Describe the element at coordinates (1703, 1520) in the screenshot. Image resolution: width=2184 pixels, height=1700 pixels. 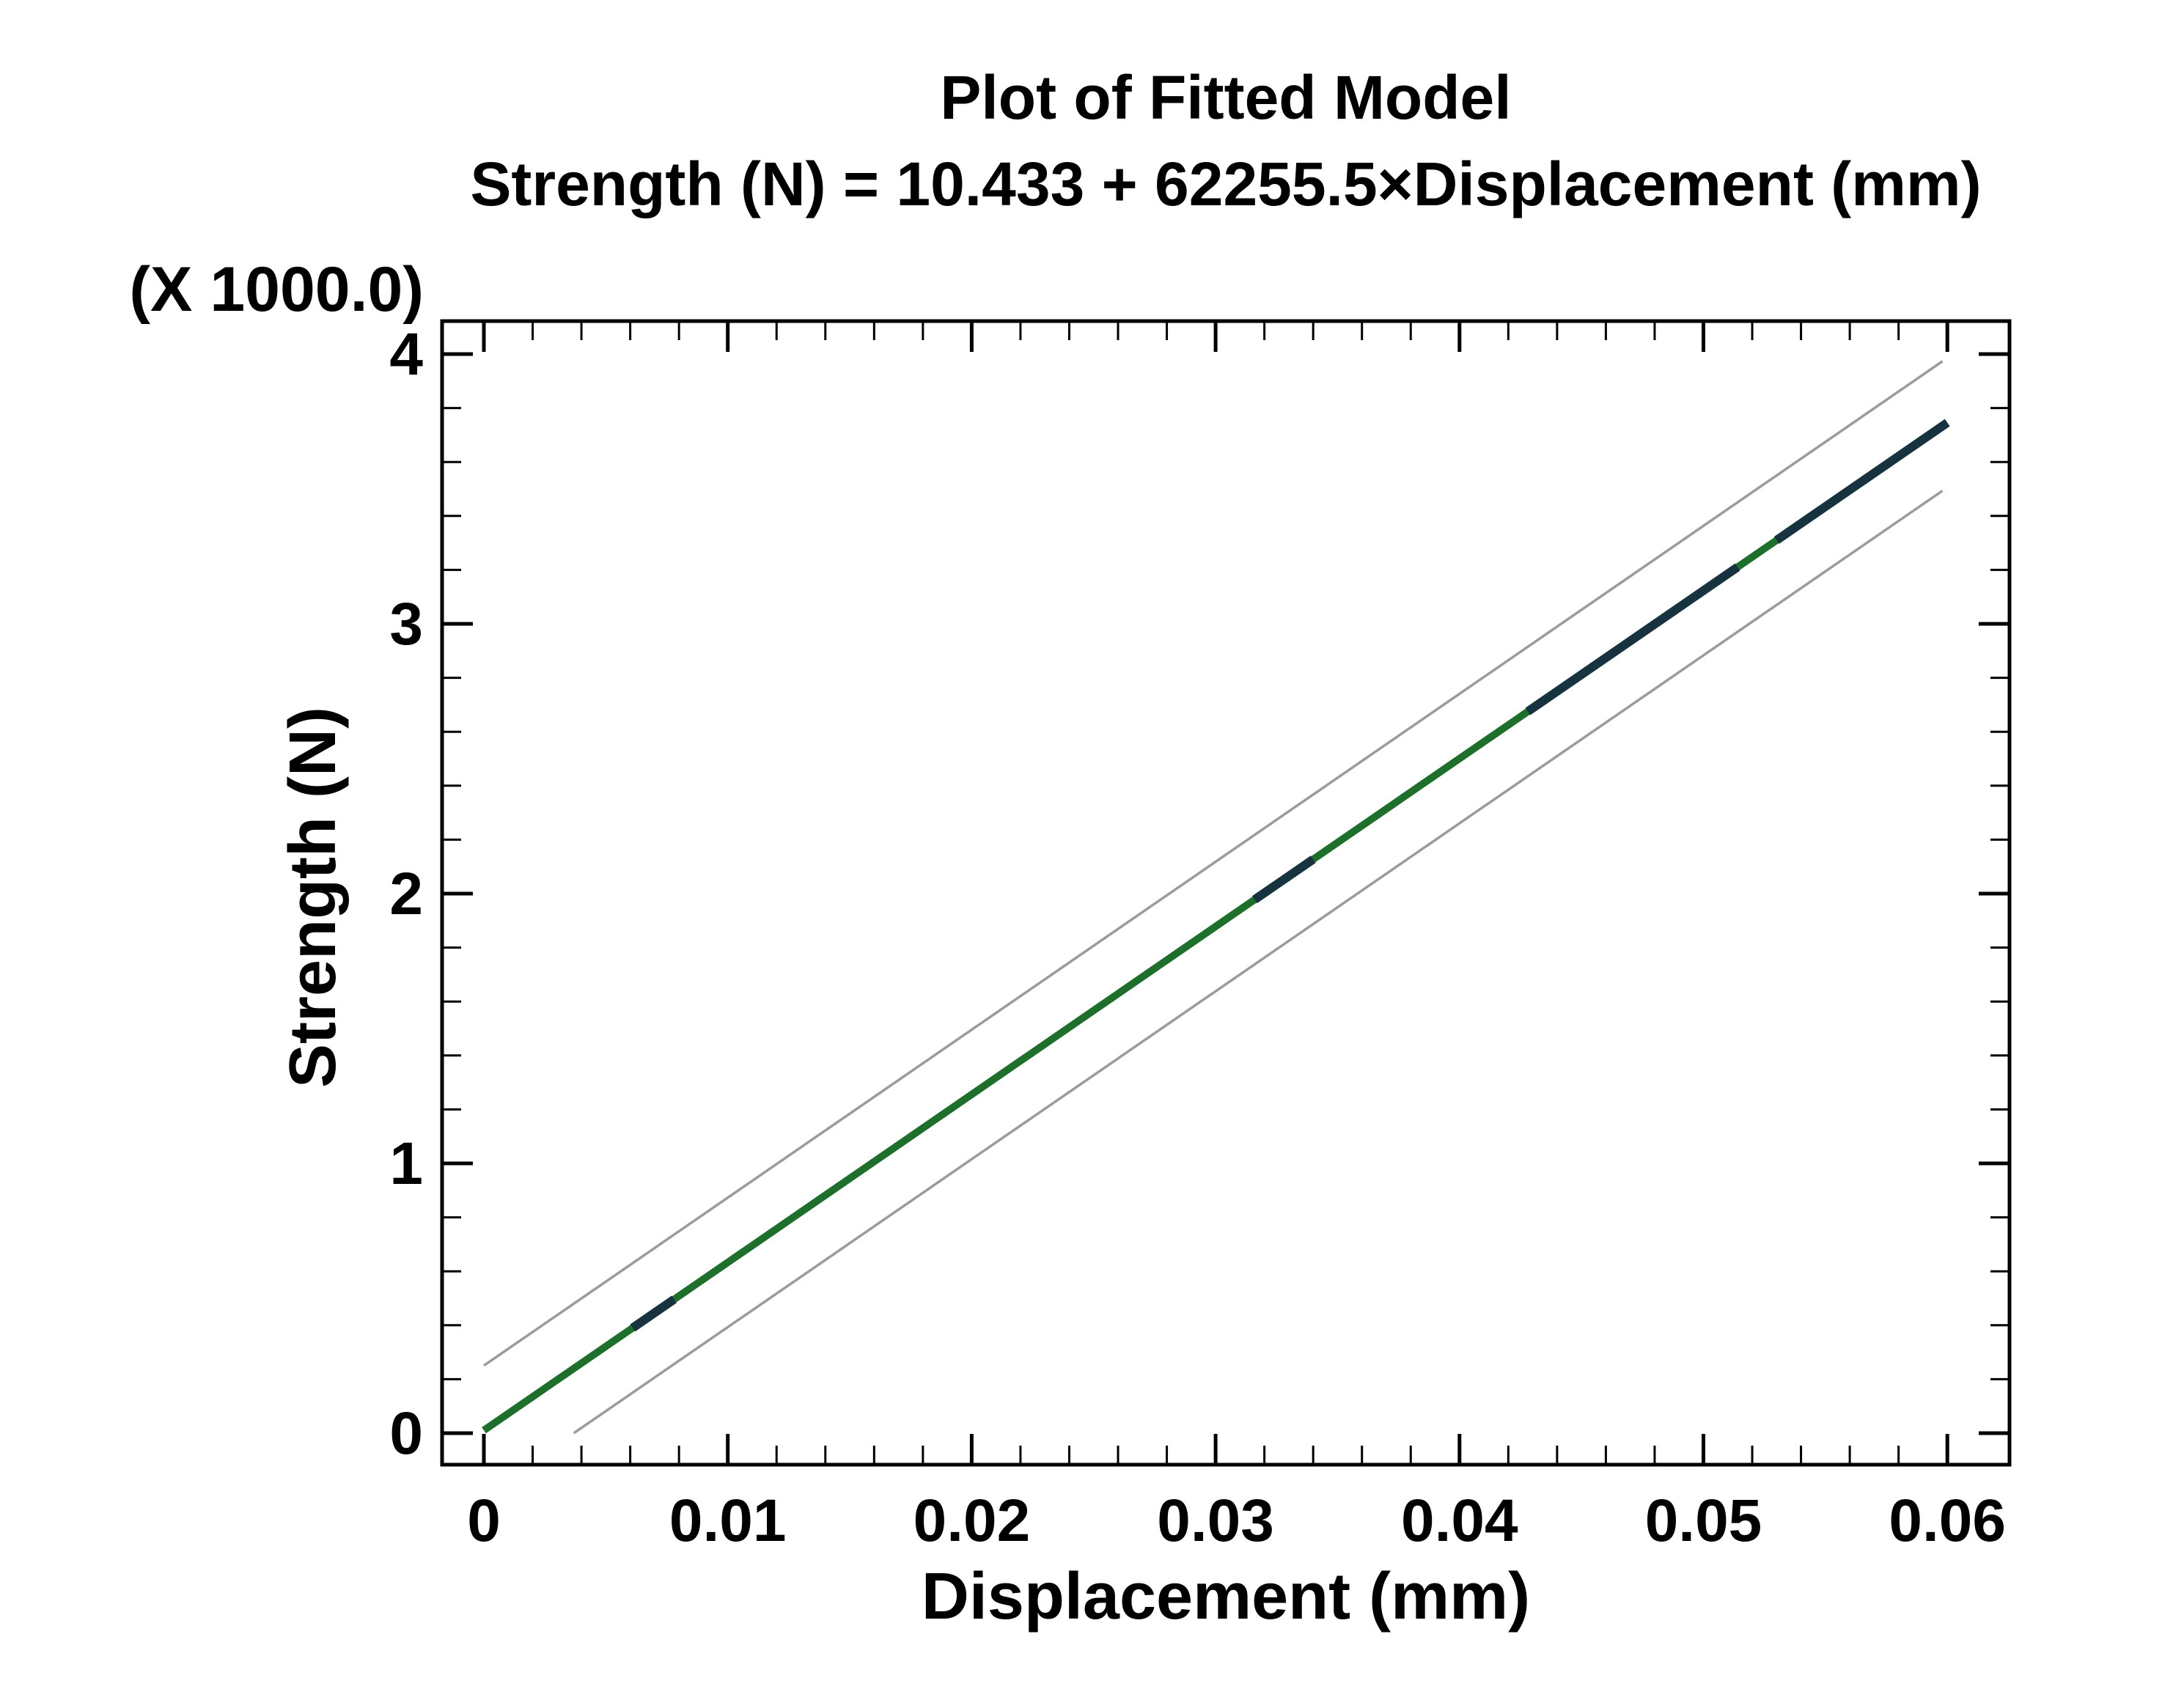
I see `x-tick-label: 0.05` at that location.